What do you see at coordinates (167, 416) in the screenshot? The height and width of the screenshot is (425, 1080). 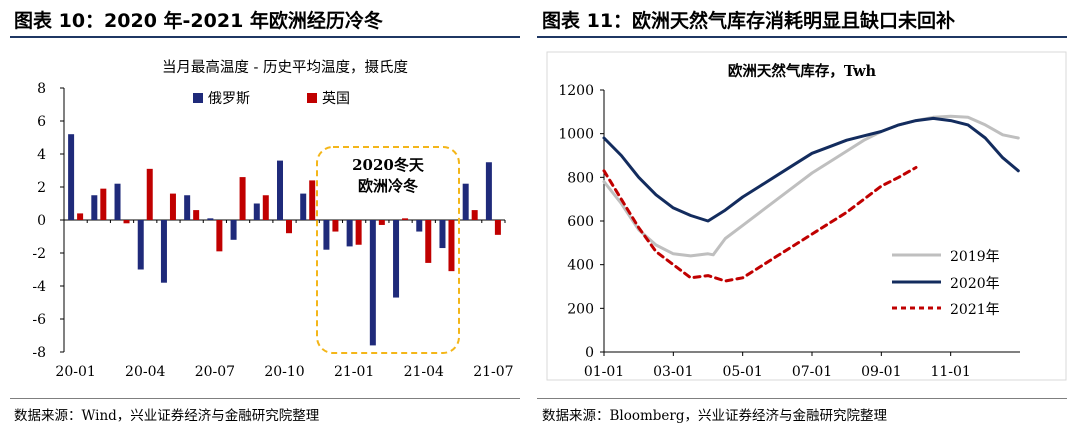 I see `left-source-note: 数据来源：Wind，兴业证券经济与金融研究院整理` at bounding box center [167, 416].